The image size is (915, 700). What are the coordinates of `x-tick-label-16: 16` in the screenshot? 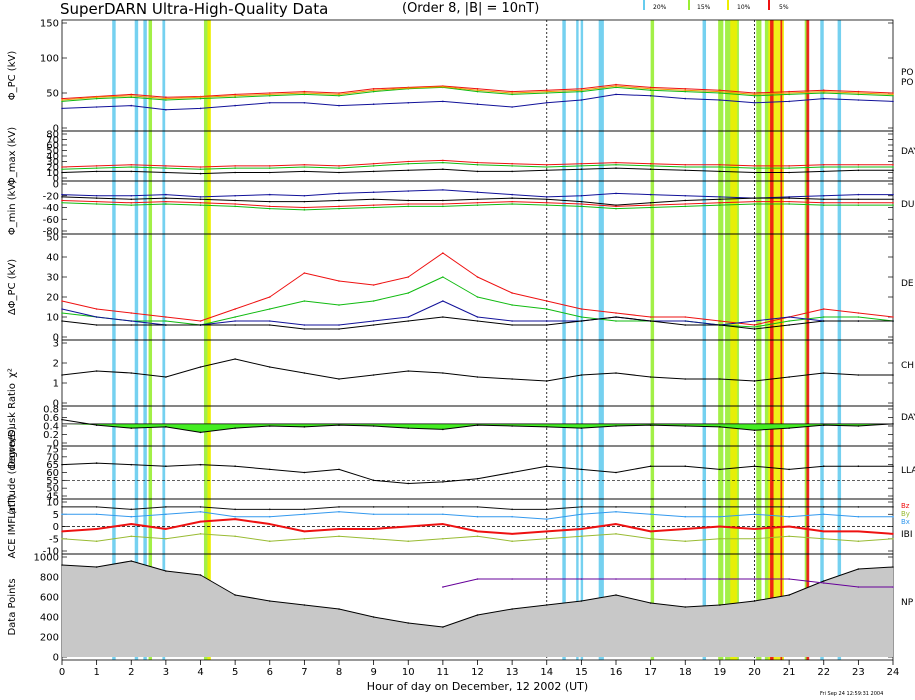 It's located at (616, 672).